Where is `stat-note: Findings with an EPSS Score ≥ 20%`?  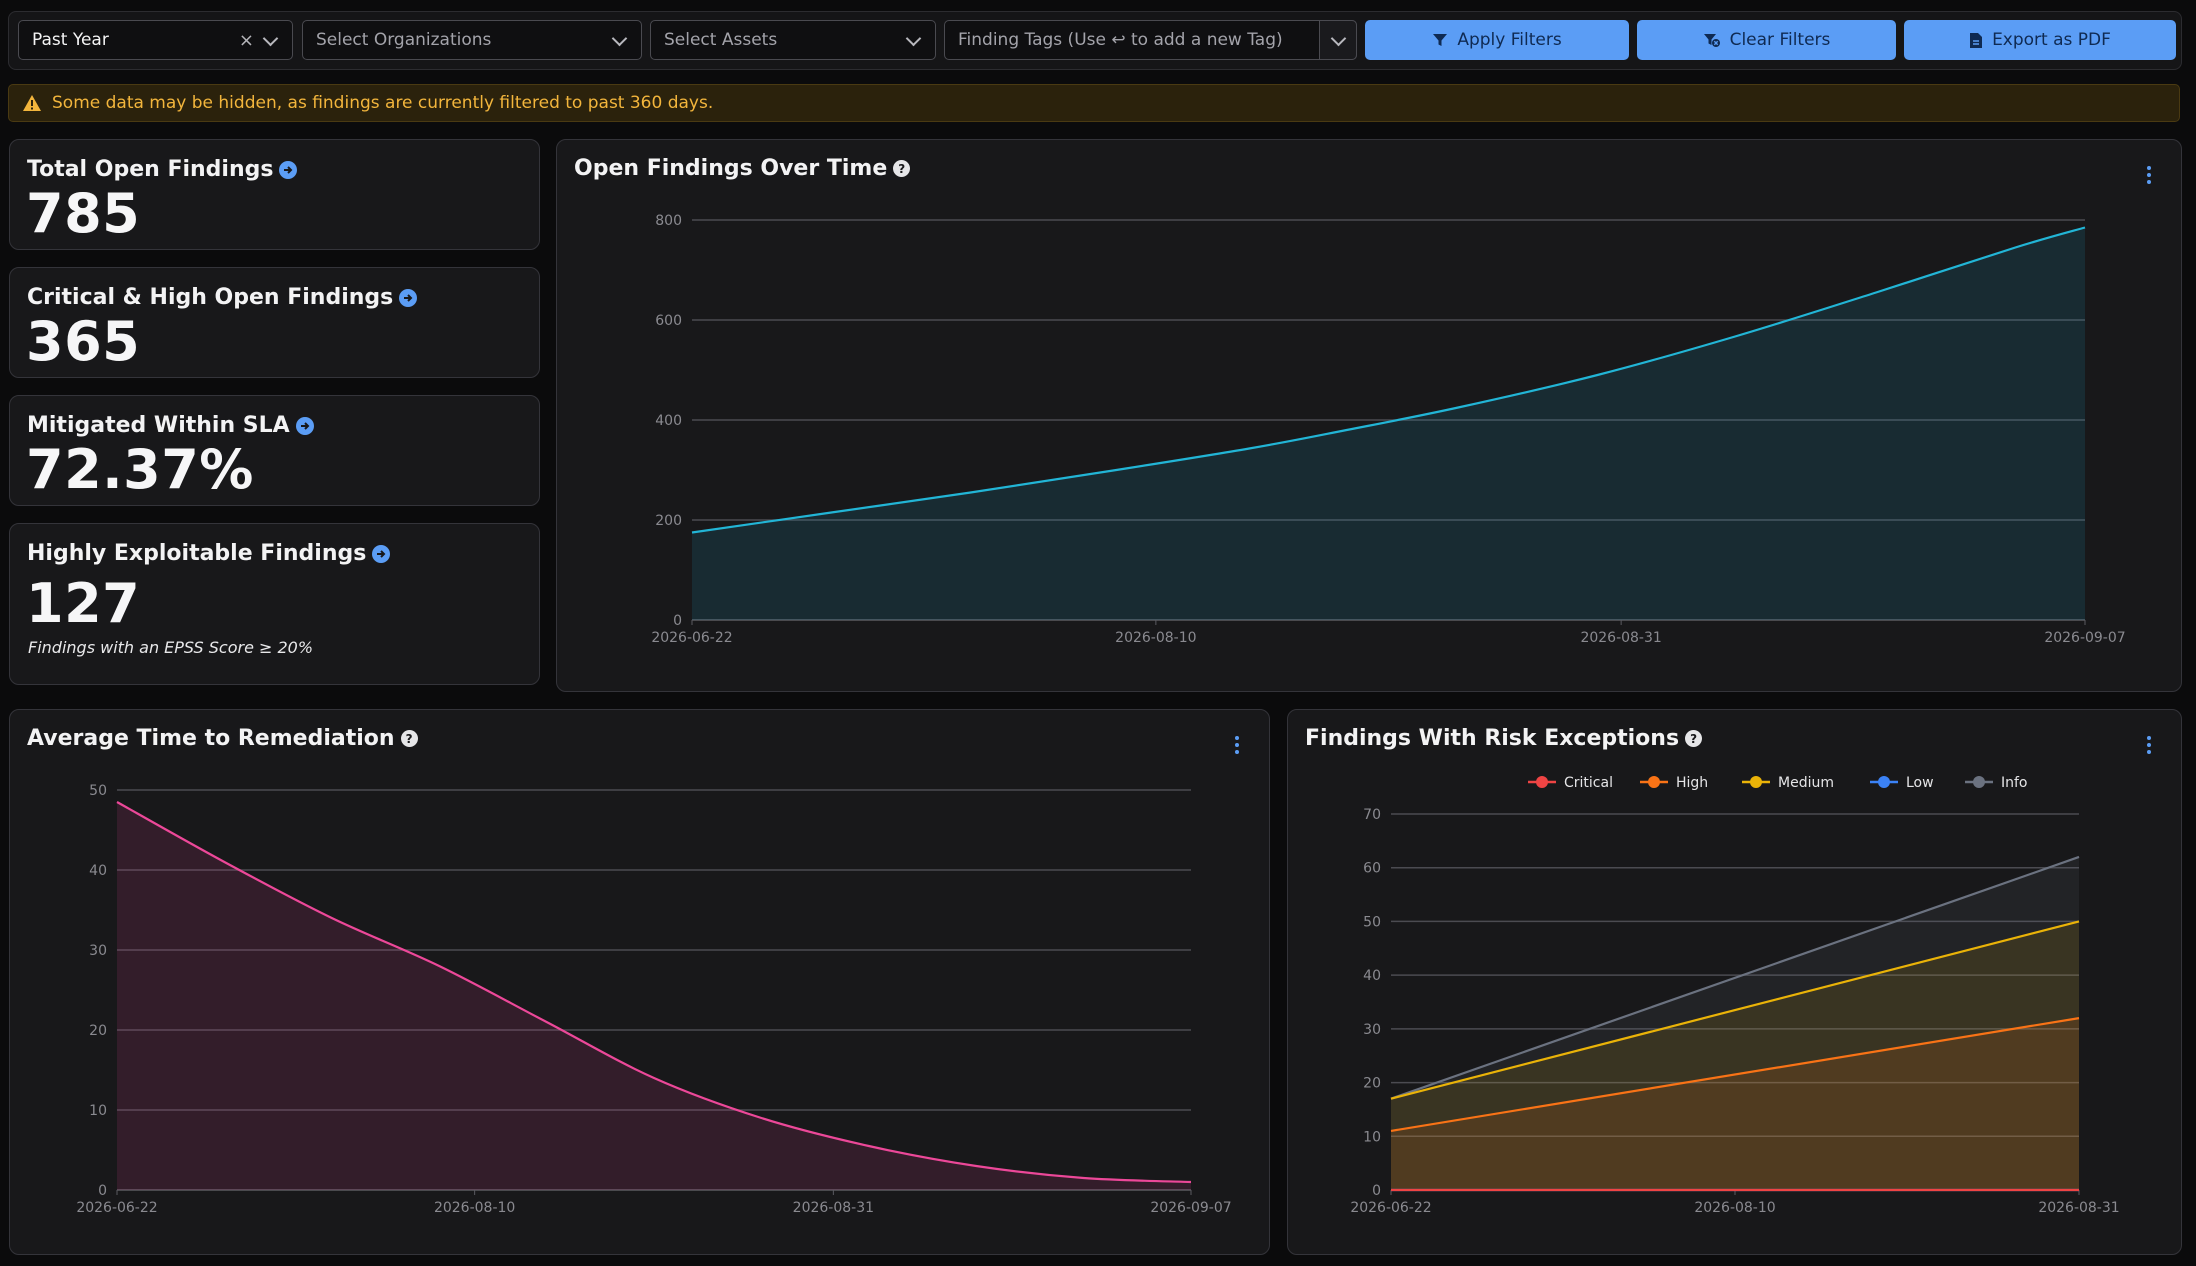 stat-note: Findings with an EPSS Score ≥ 20% is located at coordinates (171, 647).